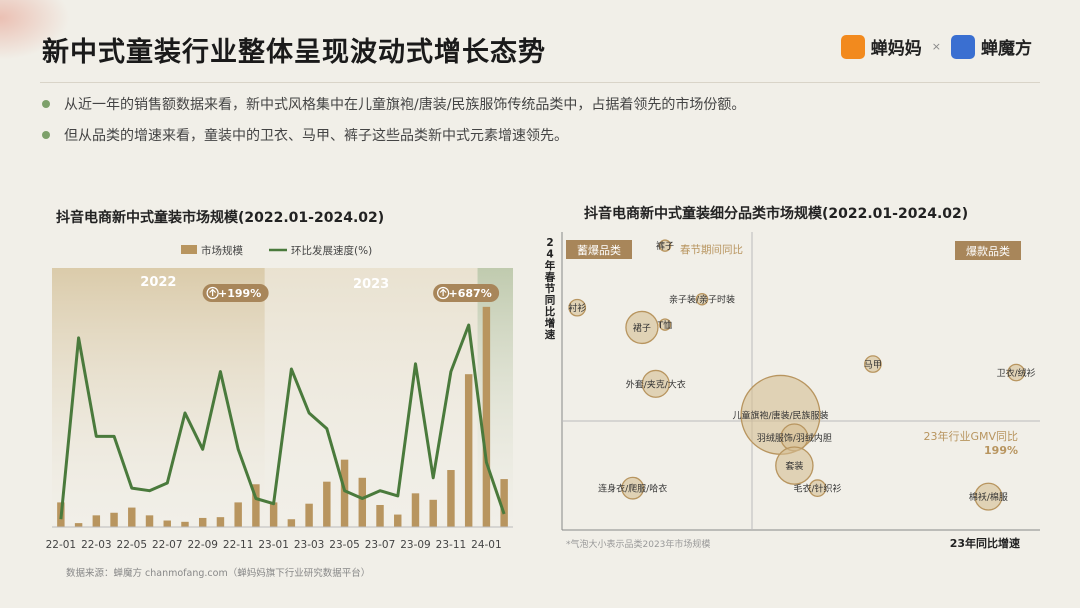 The height and width of the screenshot is (608, 1080). I want to click on growth-badge-label: +199%, so click(239, 293).